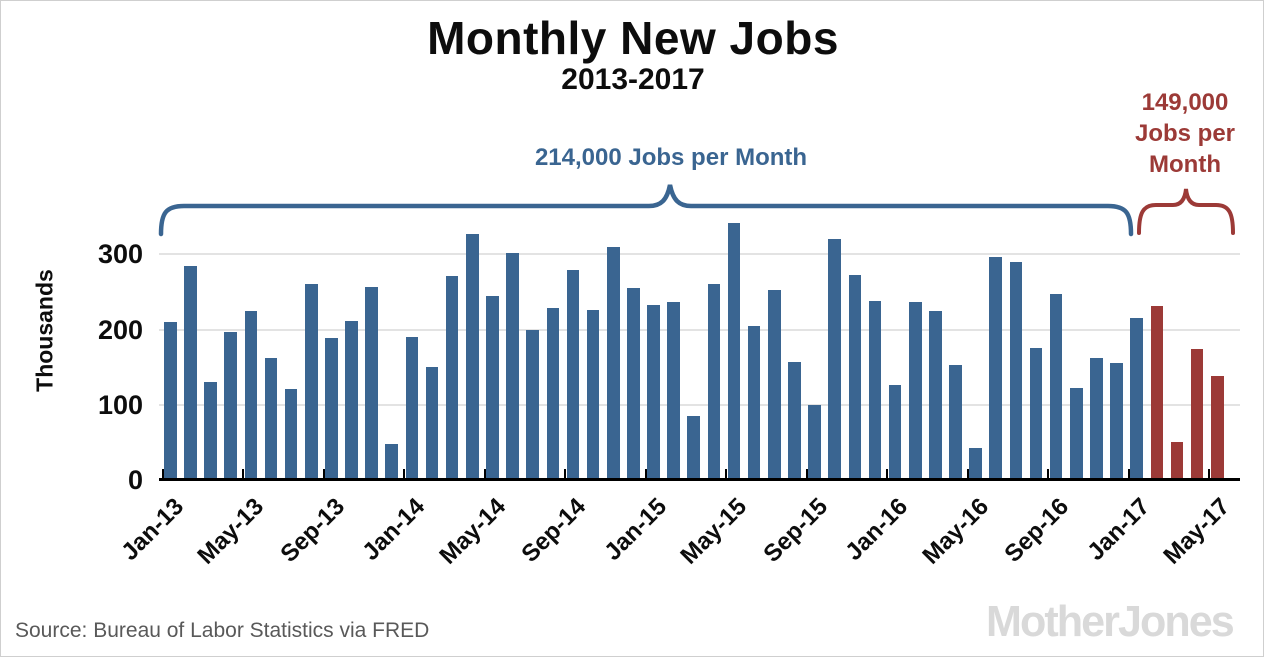 The width and height of the screenshot is (1264, 657). Describe the element at coordinates (1185, 102) in the screenshot. I see `annotation-red-line1: 149,000` at that location.